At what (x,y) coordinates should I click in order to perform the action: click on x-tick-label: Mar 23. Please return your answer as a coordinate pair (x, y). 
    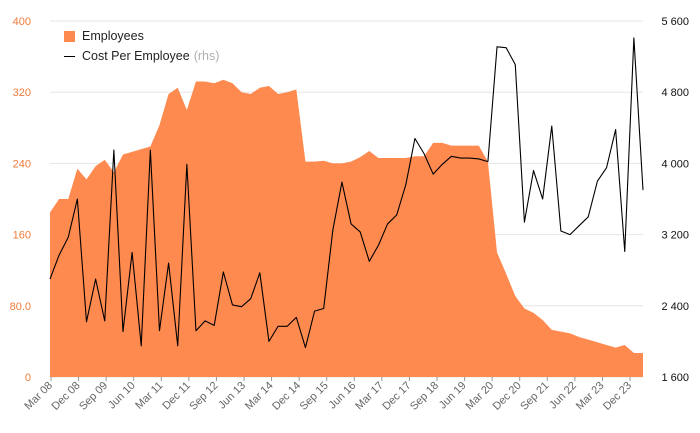
    Looking at the image, I should click on (590, 396).